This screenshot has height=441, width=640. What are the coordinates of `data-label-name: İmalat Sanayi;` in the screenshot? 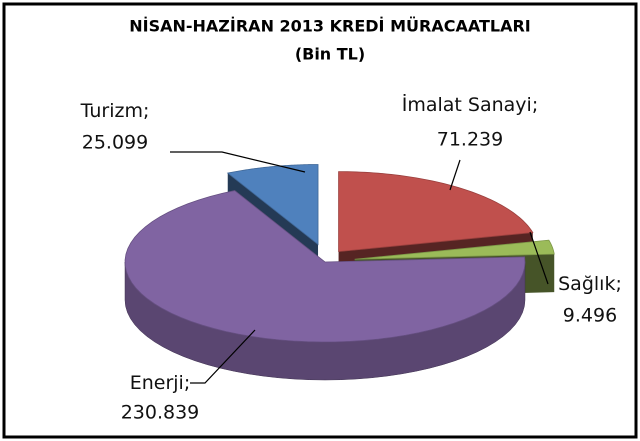 It's located at (470, 104).